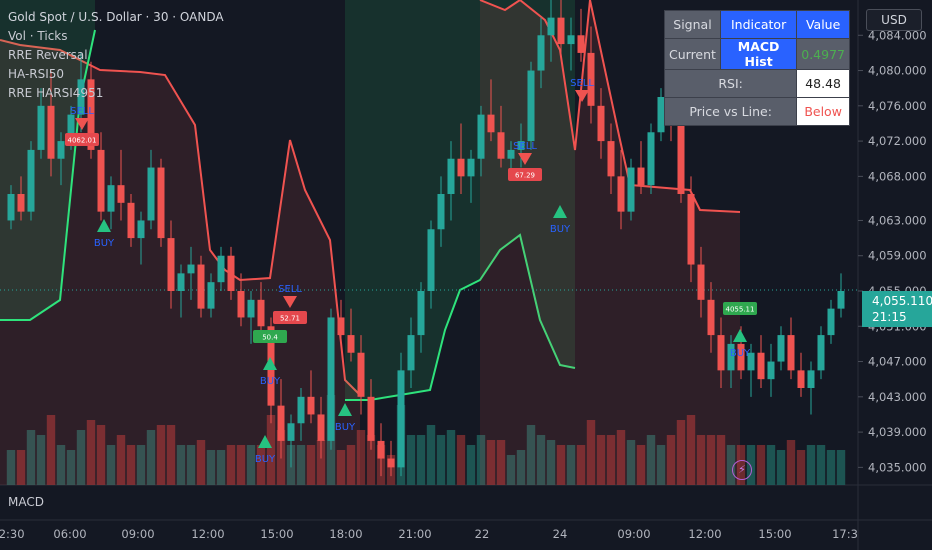 Image resolution: width=932 pixels, height=550 pixels. Describe the element at coordinates (36, 74) in the screenshot. I see `legend-ha-rsi50: HA-RSI50` at that location.